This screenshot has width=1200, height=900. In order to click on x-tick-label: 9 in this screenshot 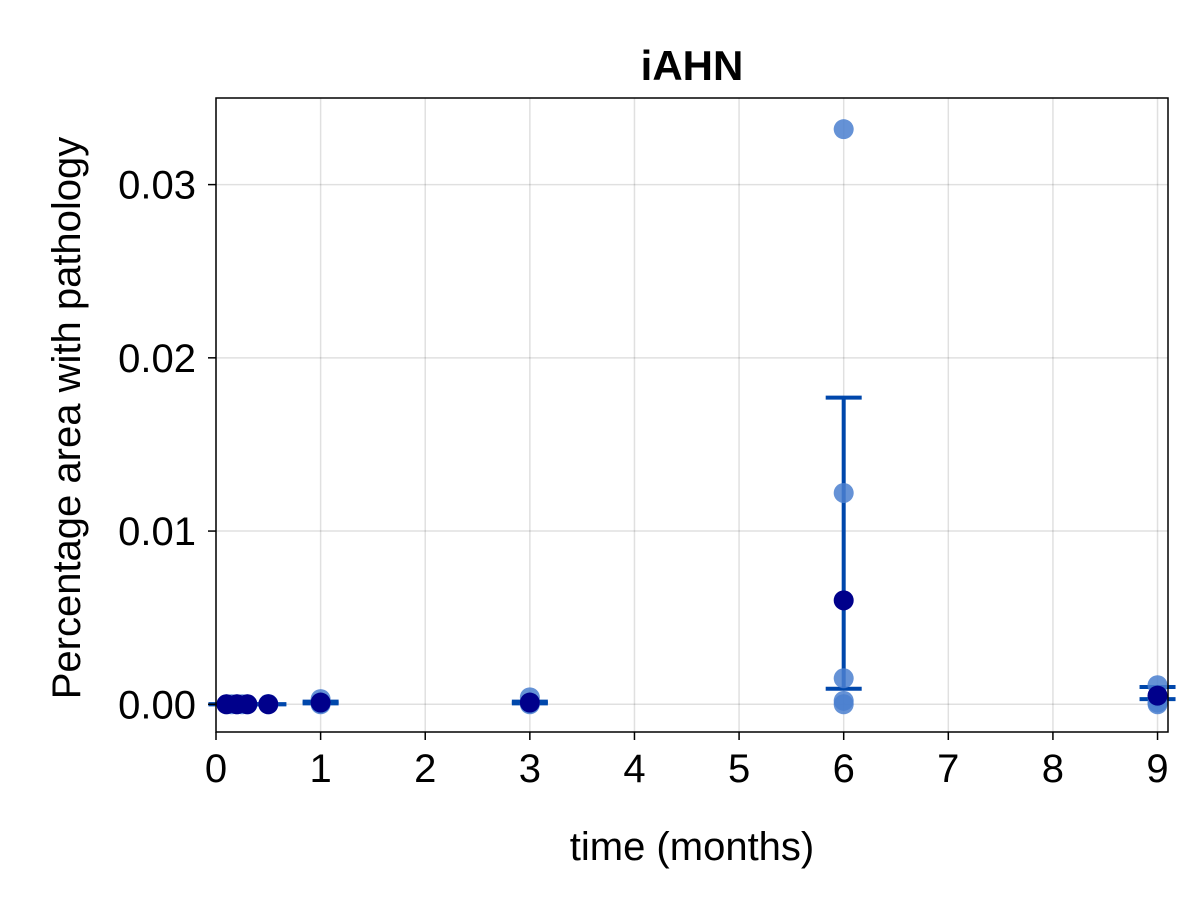, I will do `click(1157, 769)`.